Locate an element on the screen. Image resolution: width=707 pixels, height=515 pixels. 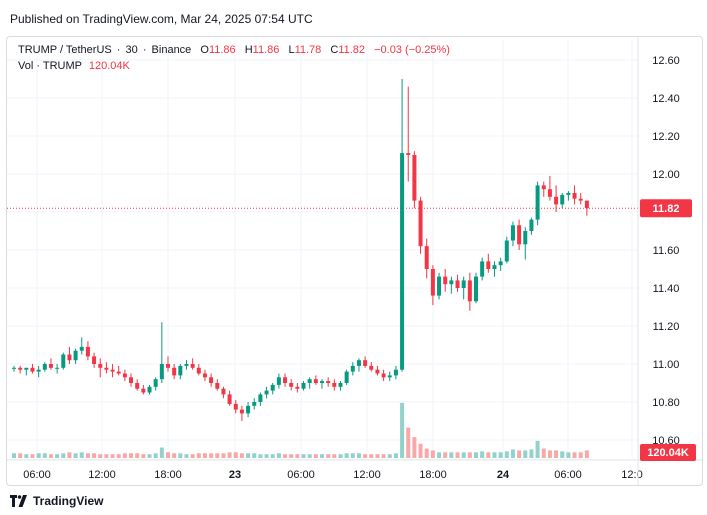
open-key: O is located at coordinates (204, 50).